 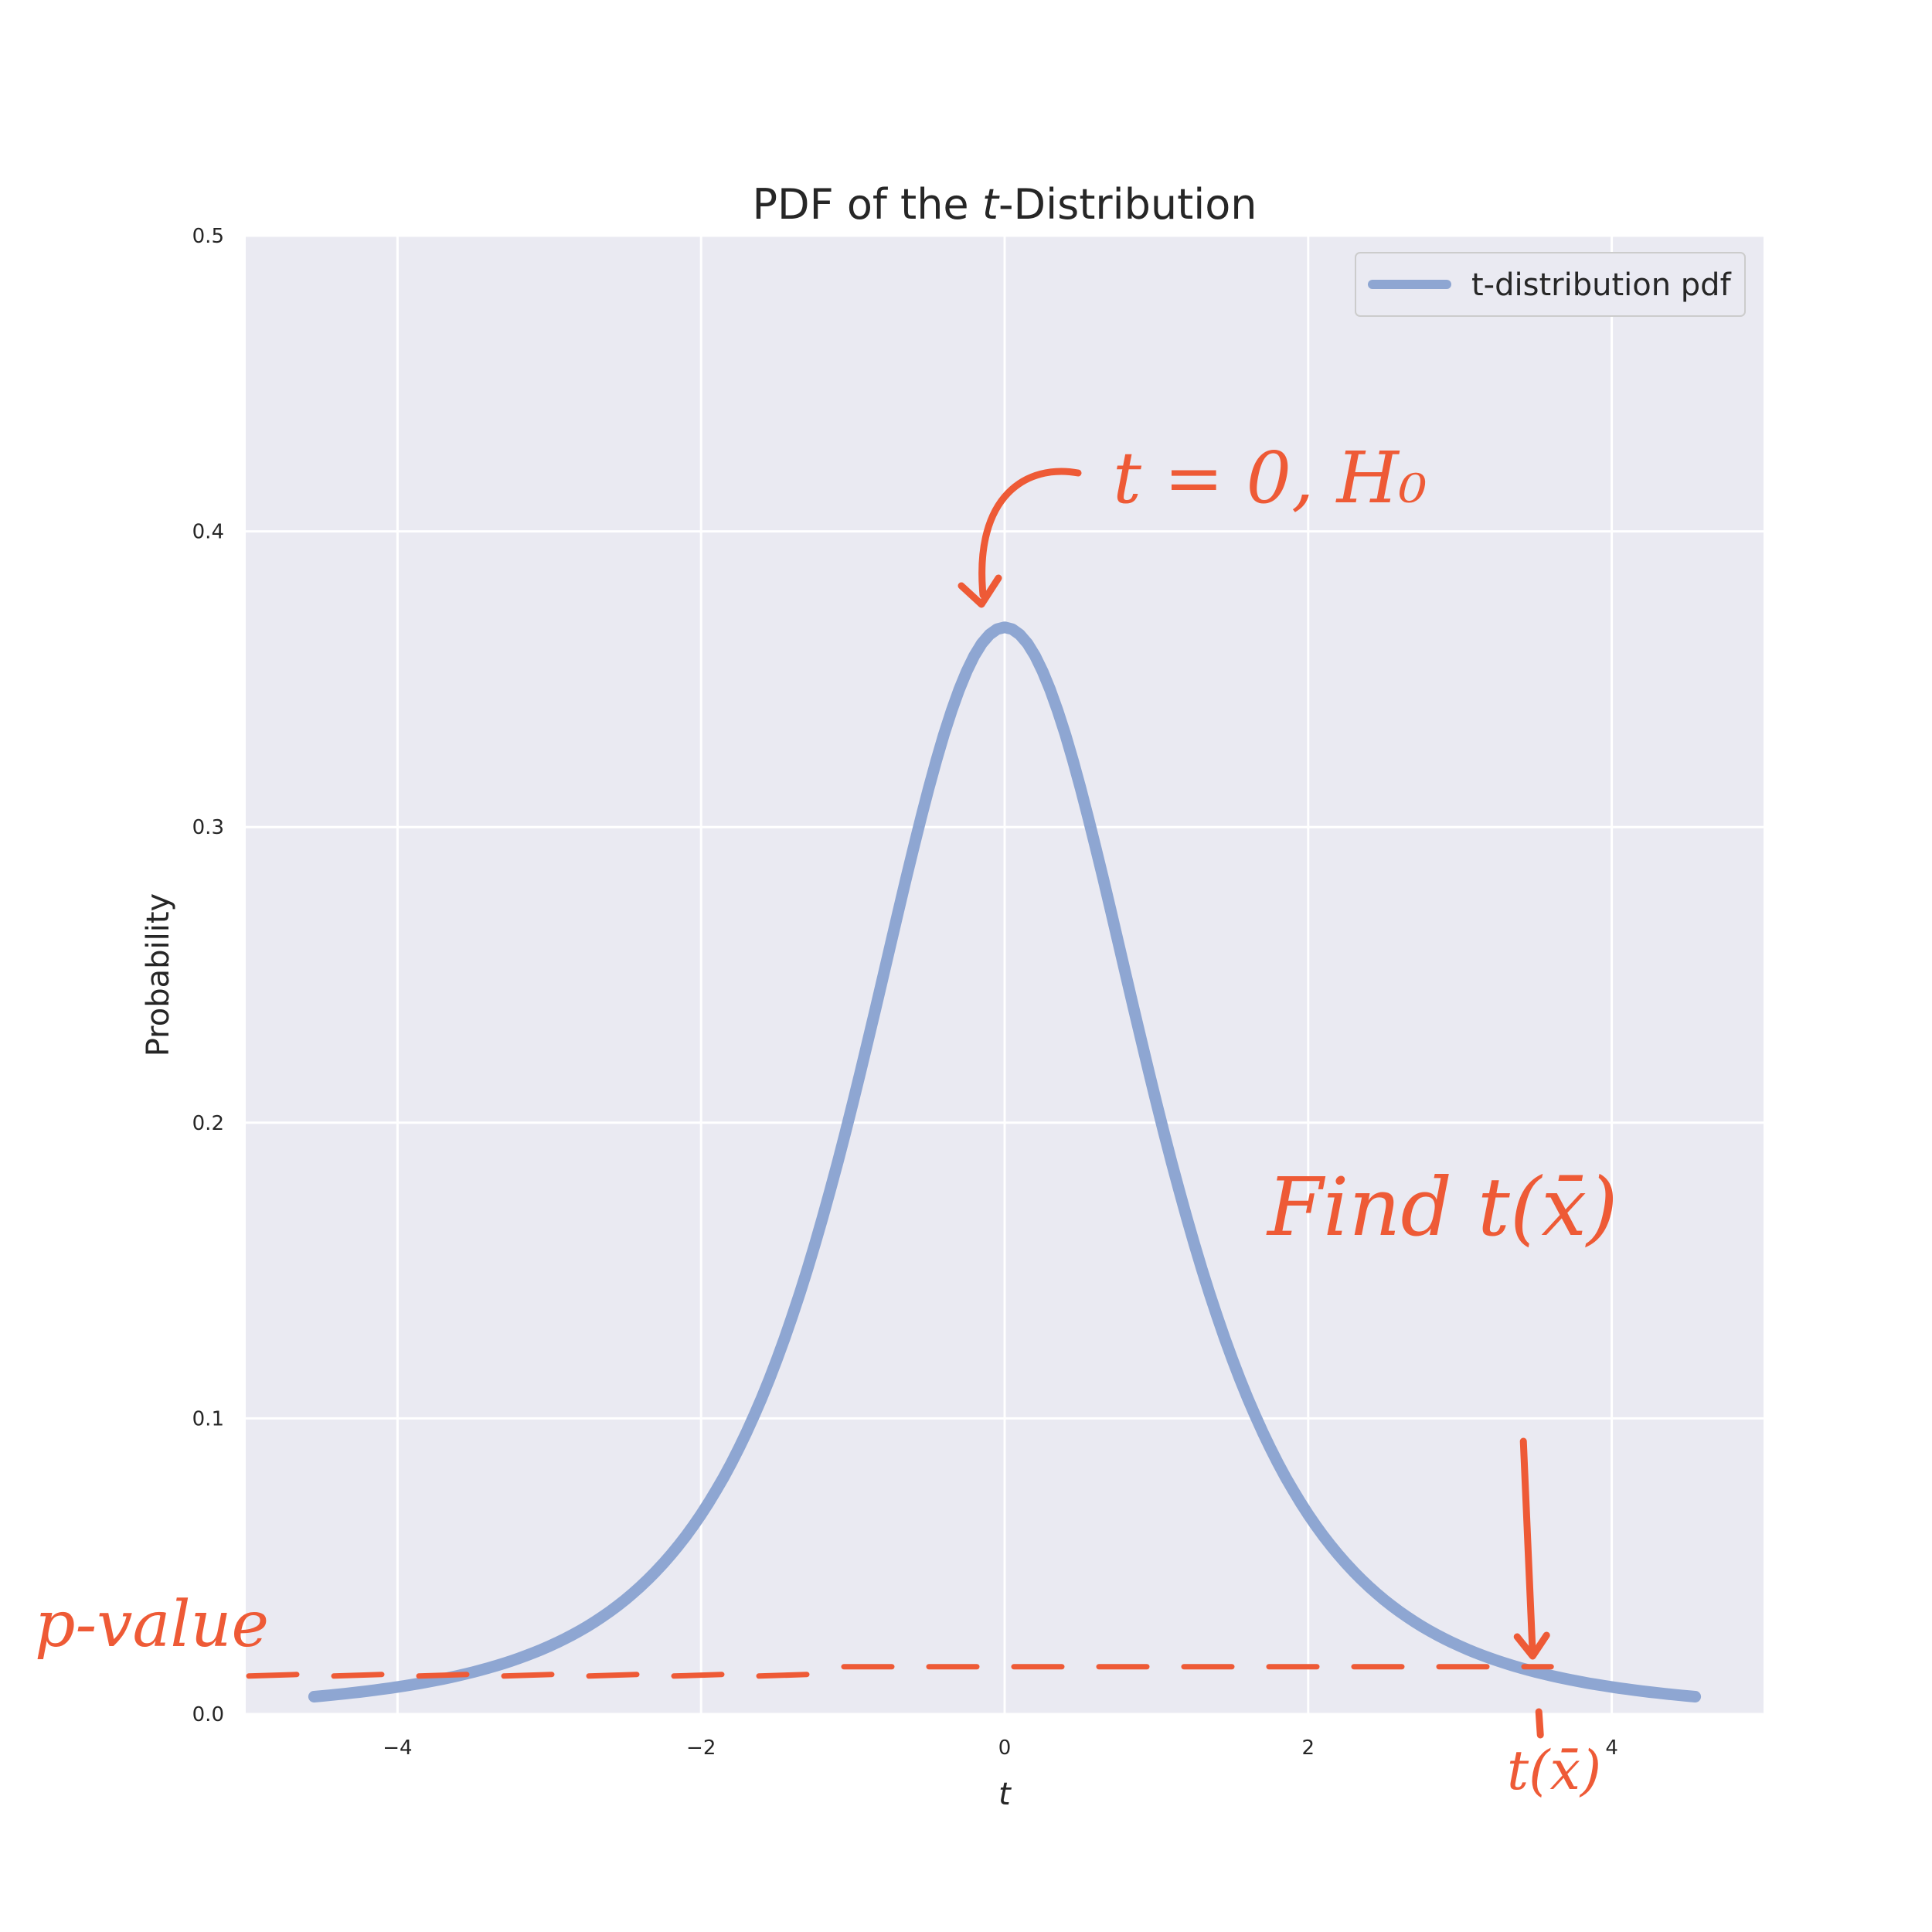 What do you see at coordinates (1527, 1547) in the screenshot?
I see `marker-arrow` at bounding box center [1527, 1547].